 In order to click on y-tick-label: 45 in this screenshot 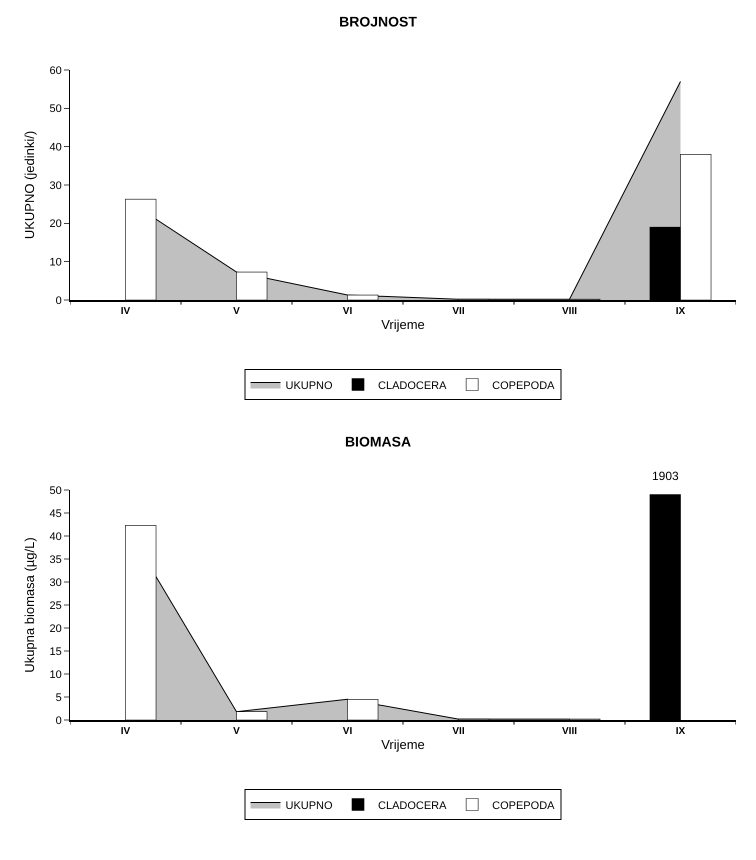, I will do `click(56, 514)`.